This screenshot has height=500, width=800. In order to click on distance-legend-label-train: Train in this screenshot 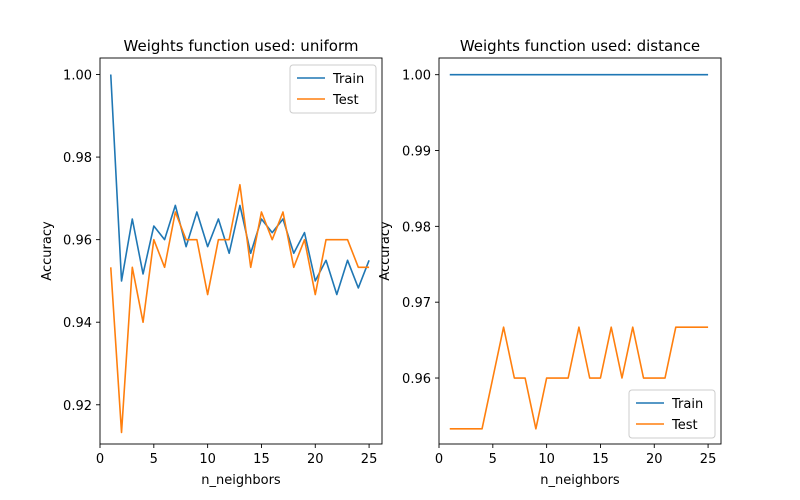, I will do `click(687, 404)`.